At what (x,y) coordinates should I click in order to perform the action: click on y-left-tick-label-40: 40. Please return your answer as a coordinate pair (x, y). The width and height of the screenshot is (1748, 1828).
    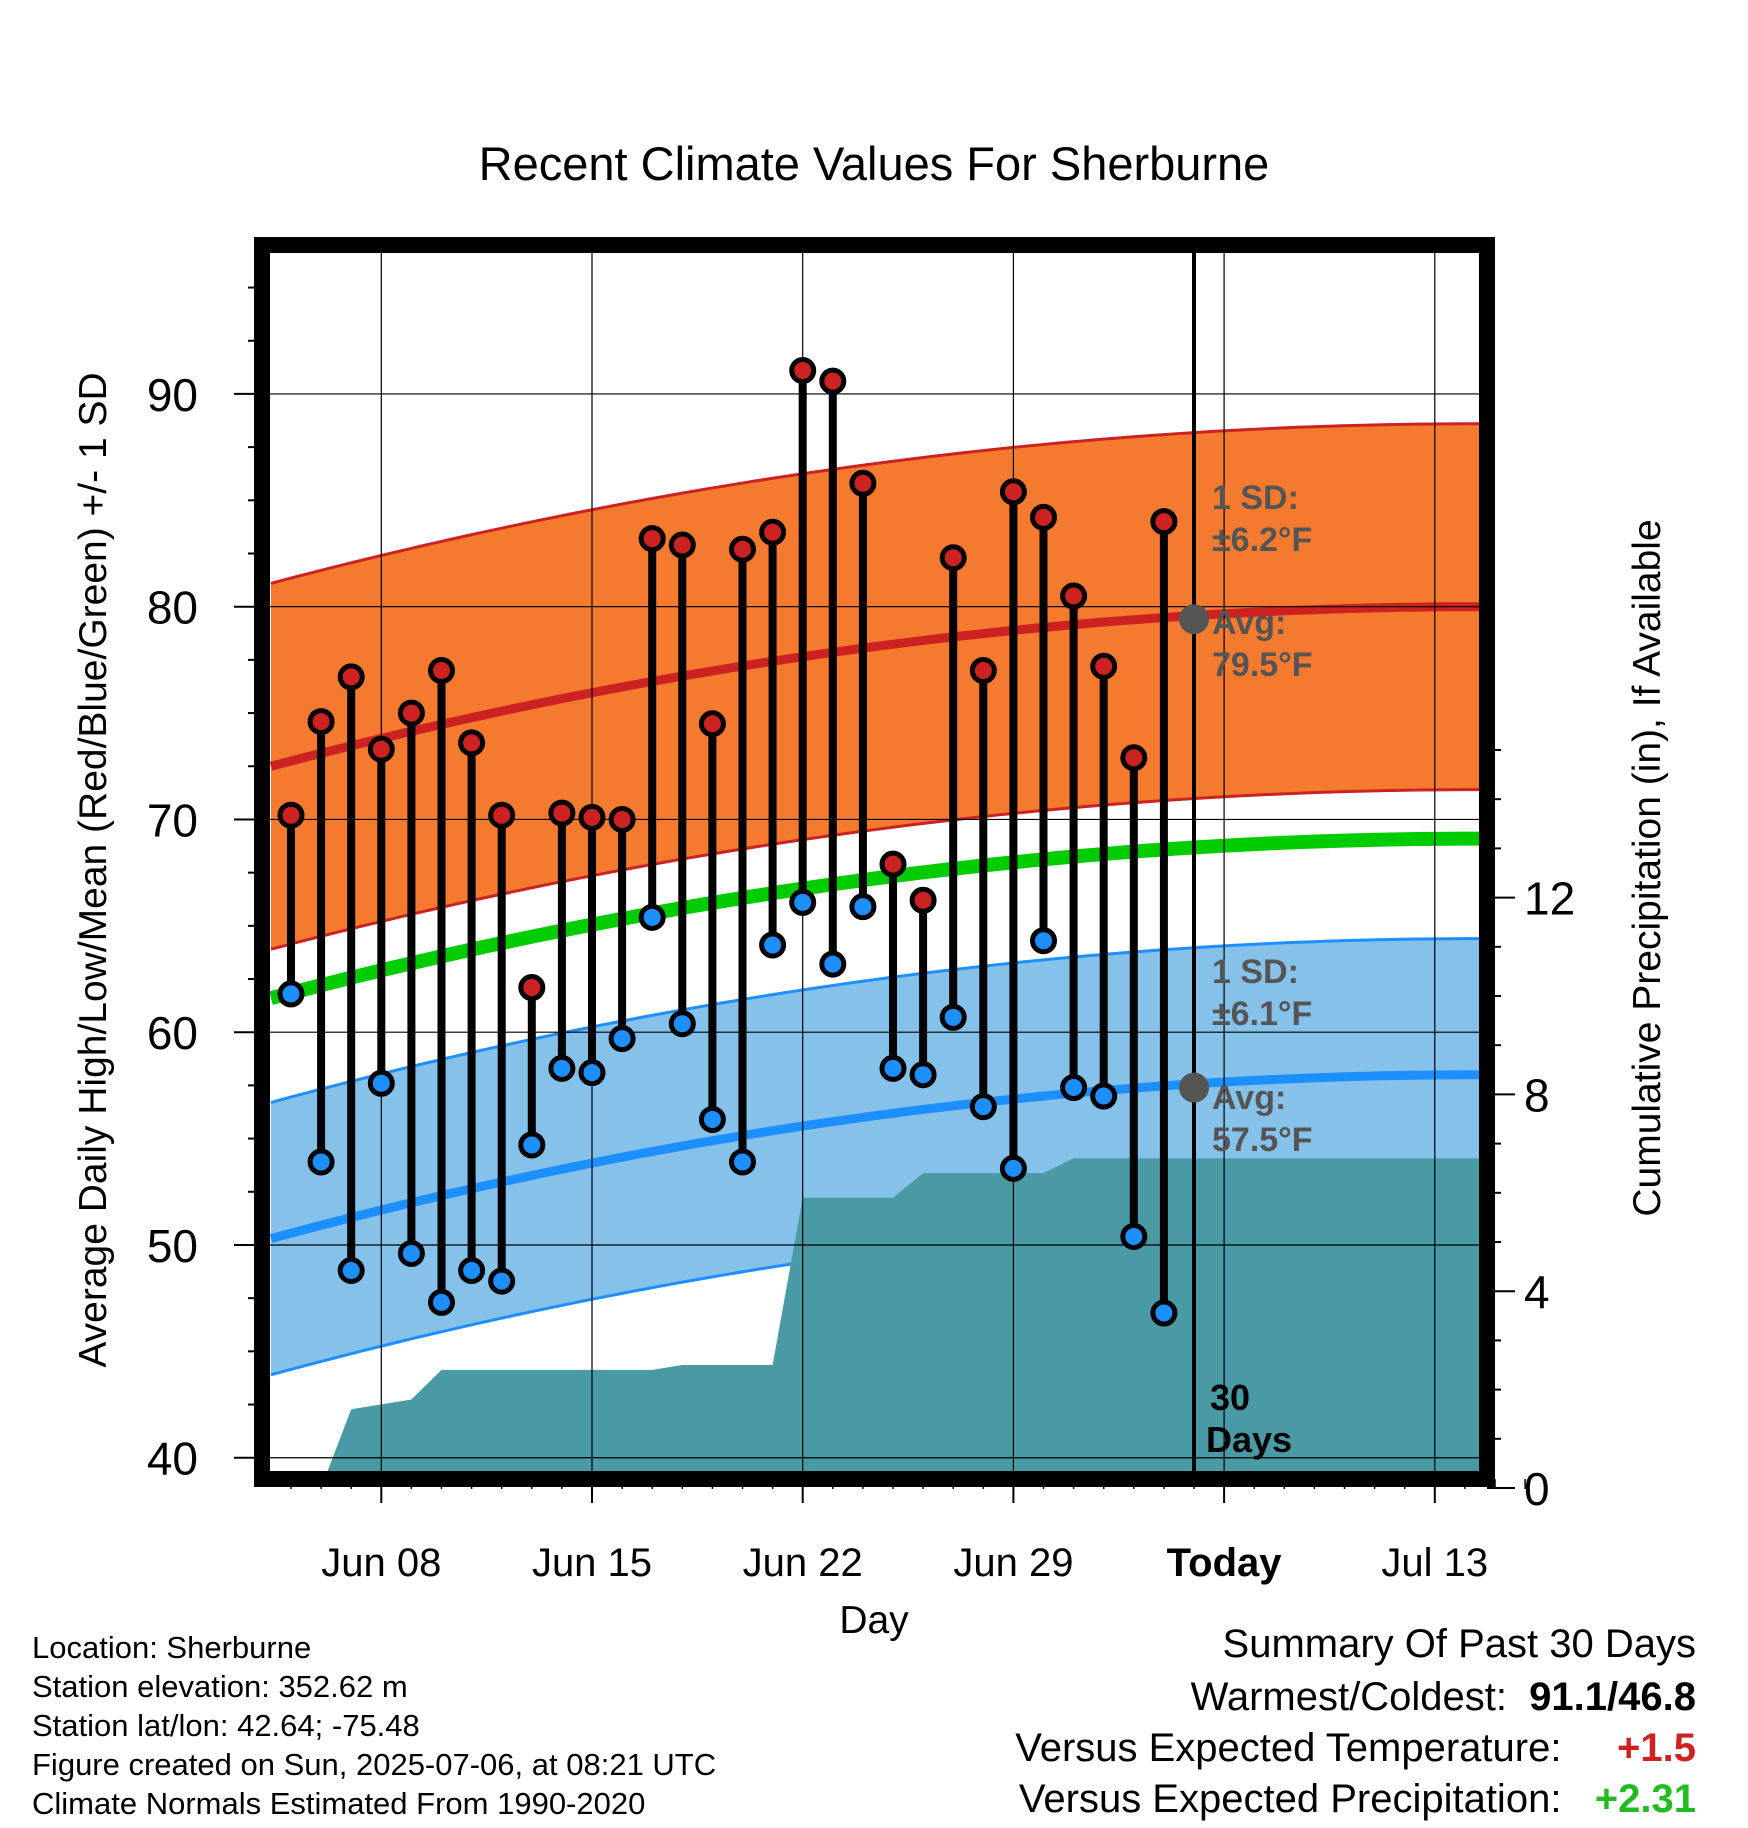
    Looking at the image, I should click on (172, 1459).